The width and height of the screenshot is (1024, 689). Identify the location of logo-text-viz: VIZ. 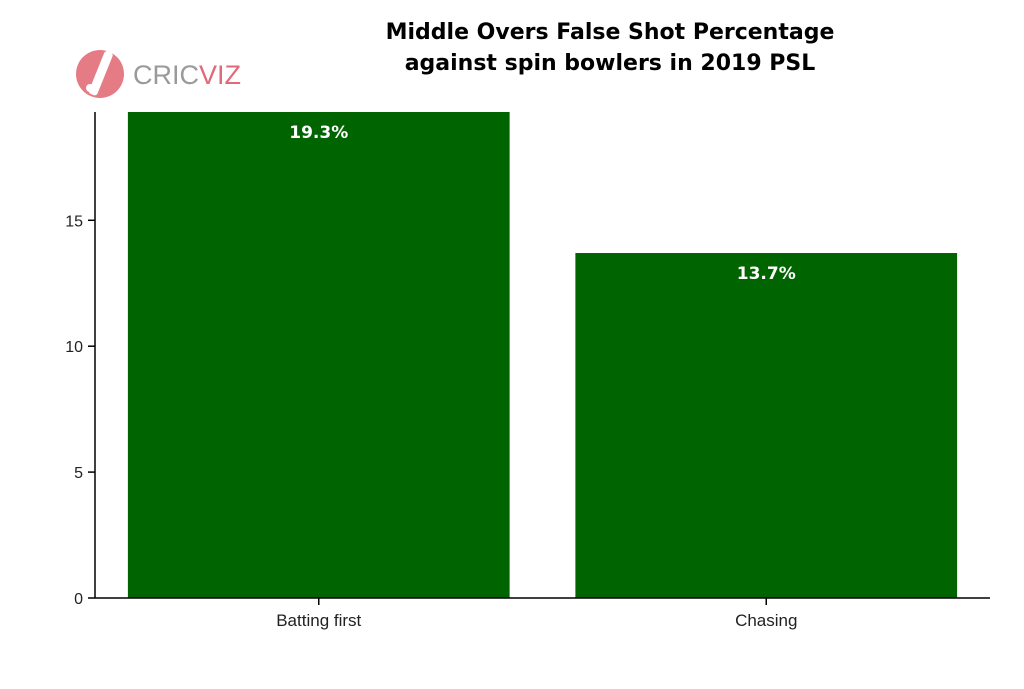
(220, 75).